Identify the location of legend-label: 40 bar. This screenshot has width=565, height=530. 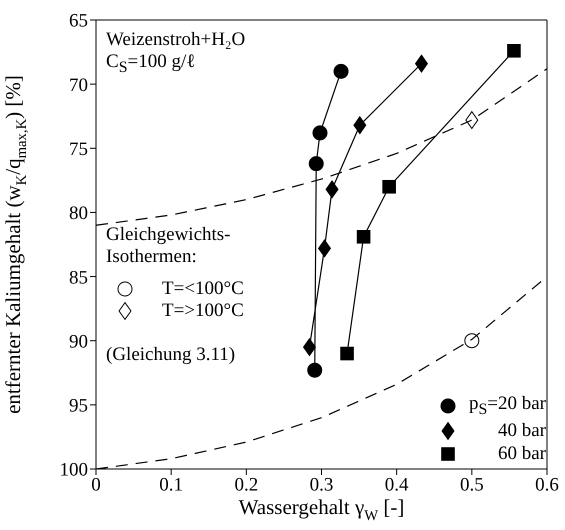
(521, 431).